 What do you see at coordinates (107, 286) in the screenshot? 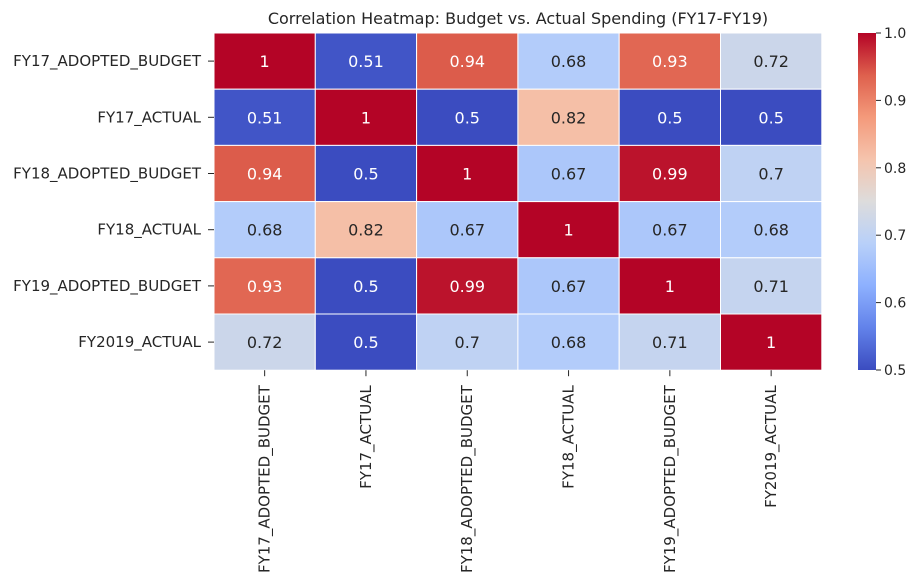
I see `row-tick-label: FY19_ADOPTED_BUDGET` at bounding box center [107, 286].